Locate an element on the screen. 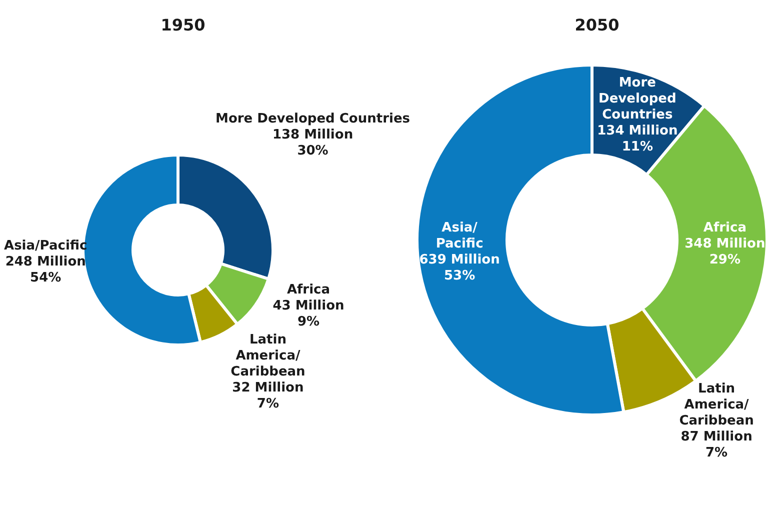  chart-title: 1950 is located at coordinates (183, 25).